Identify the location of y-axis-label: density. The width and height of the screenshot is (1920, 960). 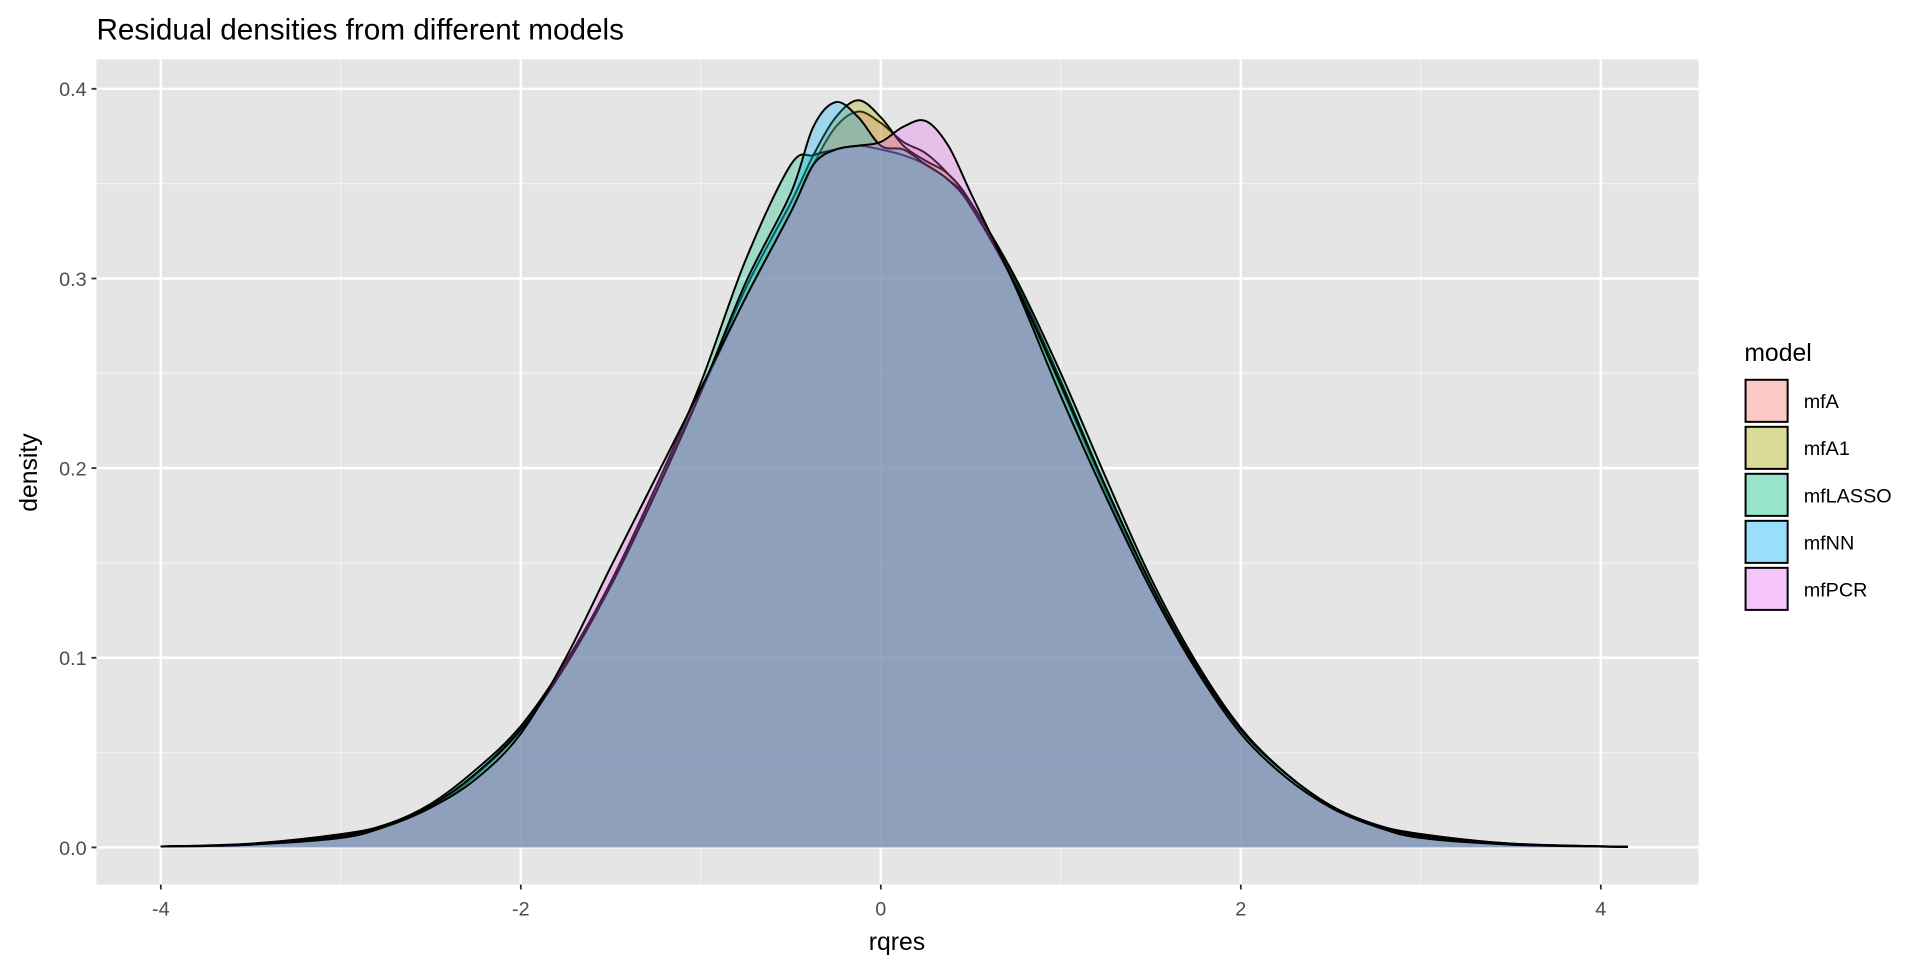
(29, 472).